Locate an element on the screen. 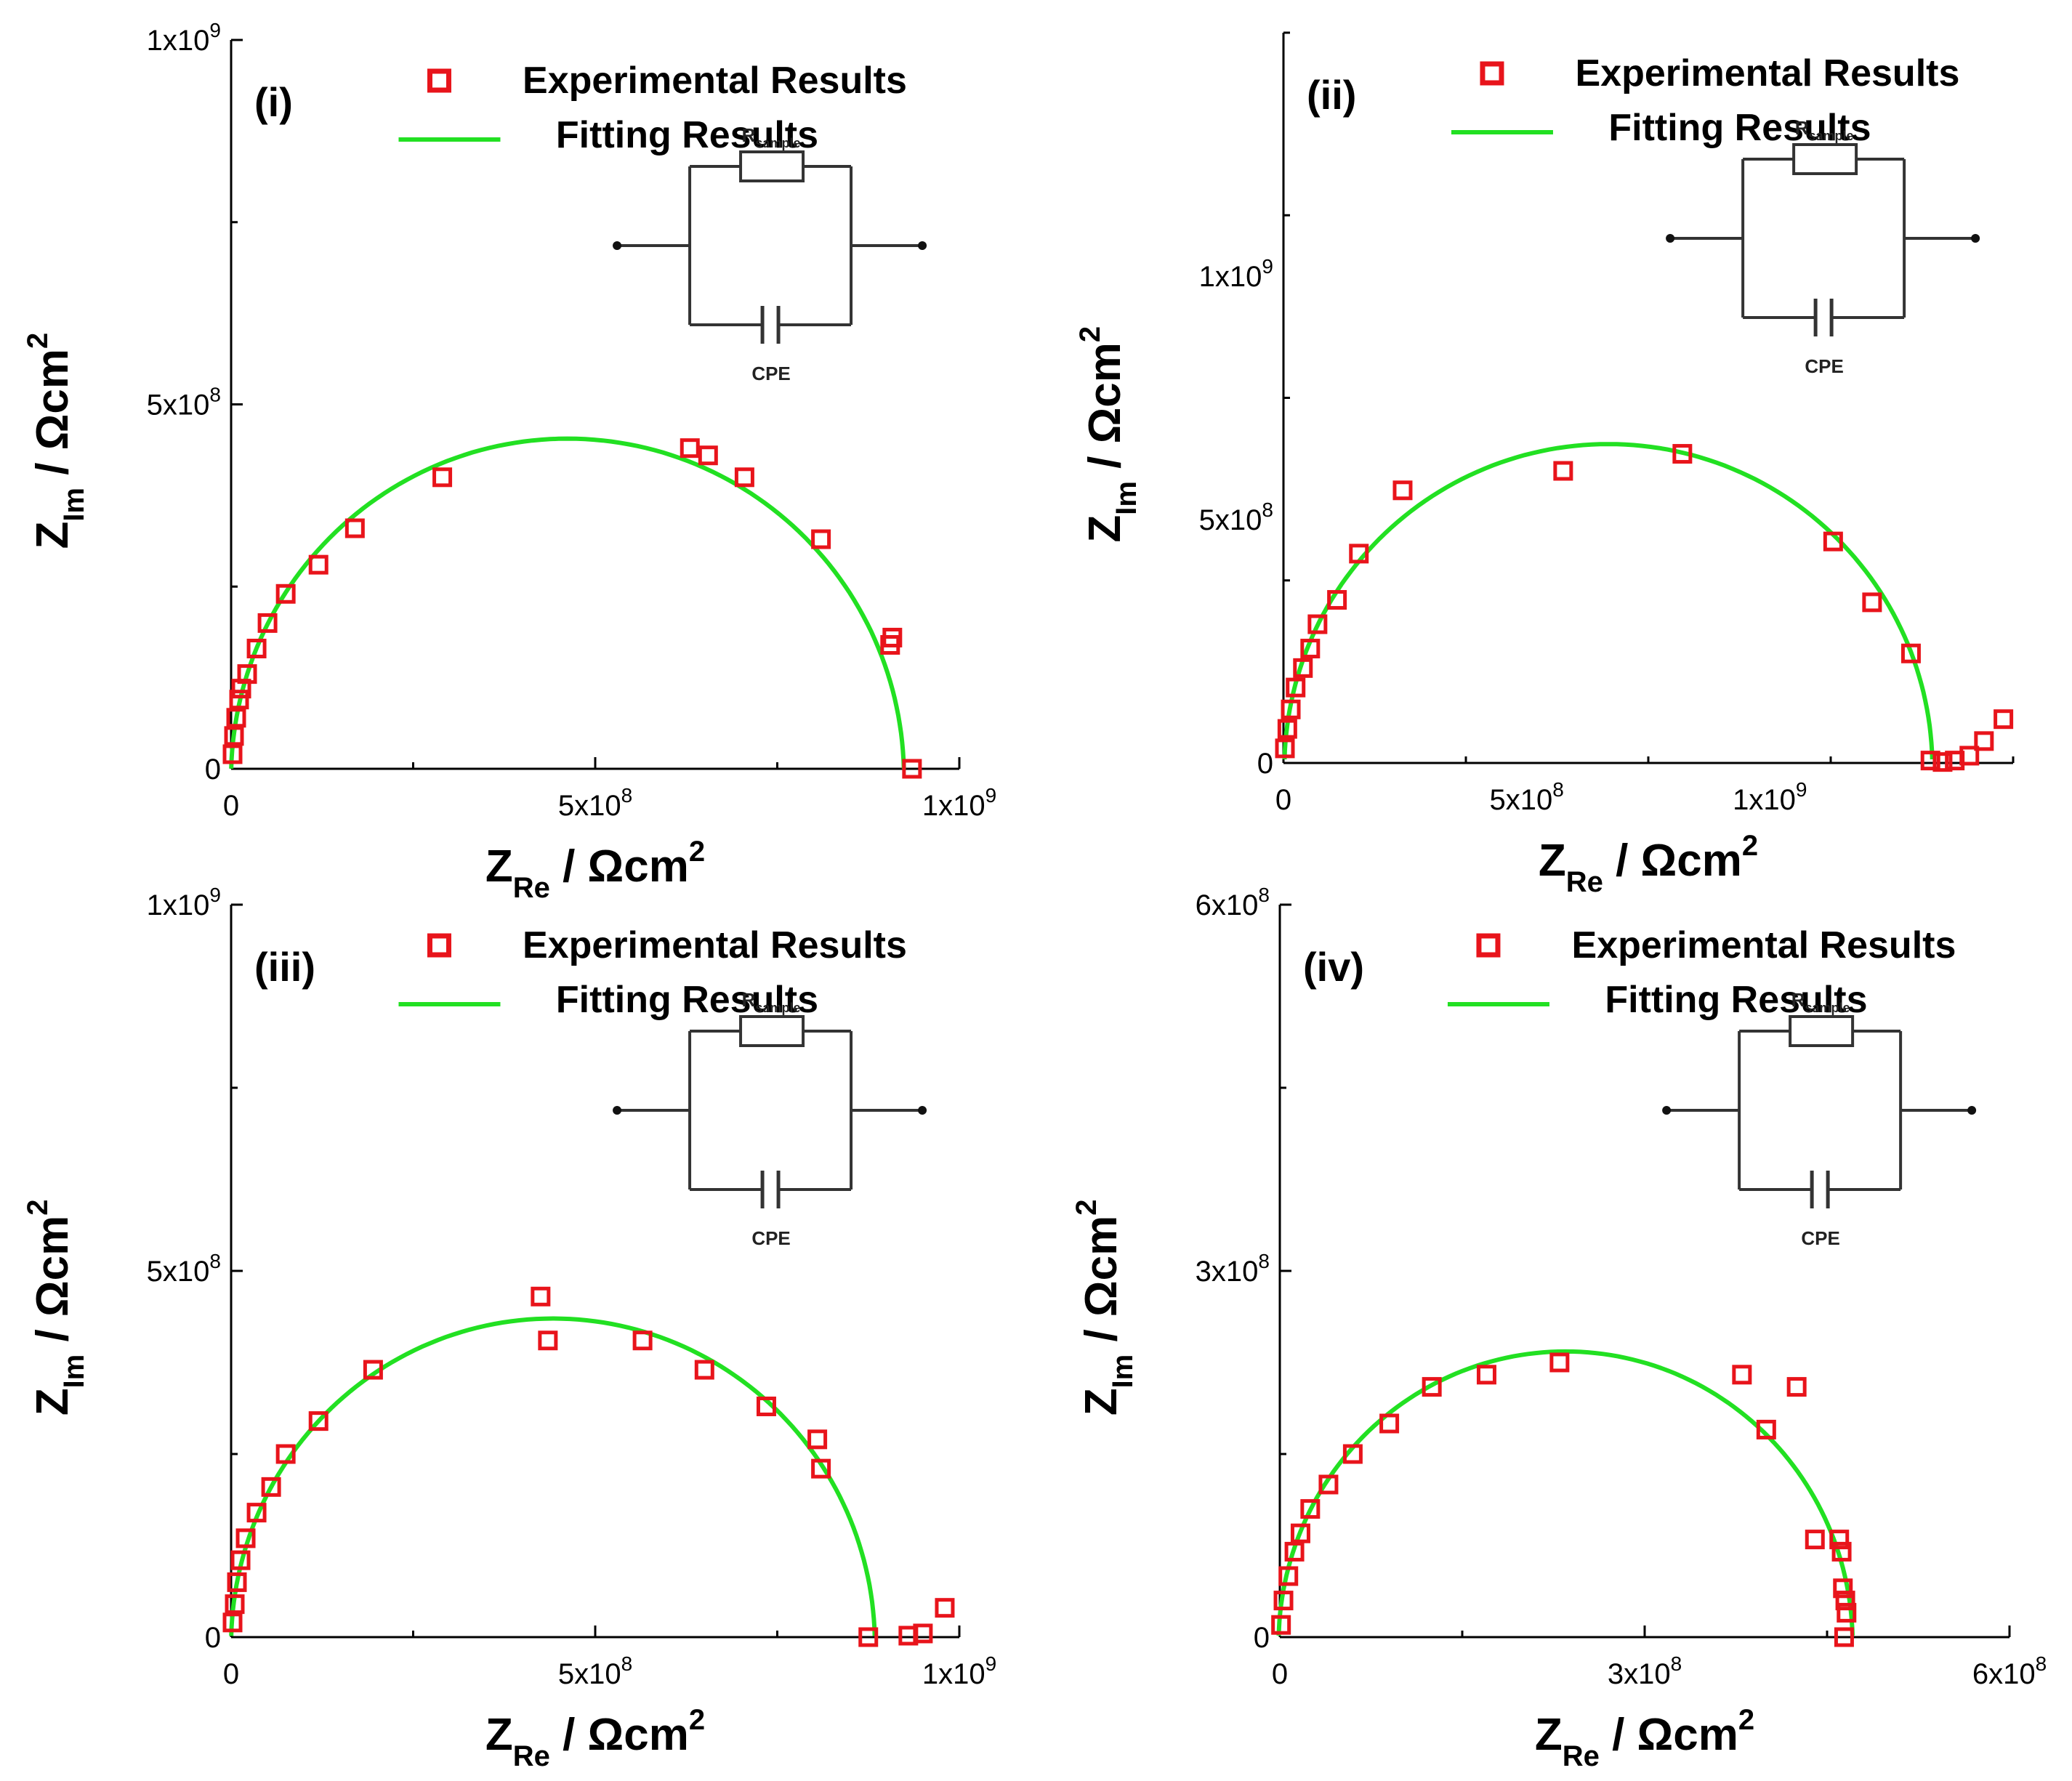  x-tick-exponent: 9 is located at coordinates (1801, 789).